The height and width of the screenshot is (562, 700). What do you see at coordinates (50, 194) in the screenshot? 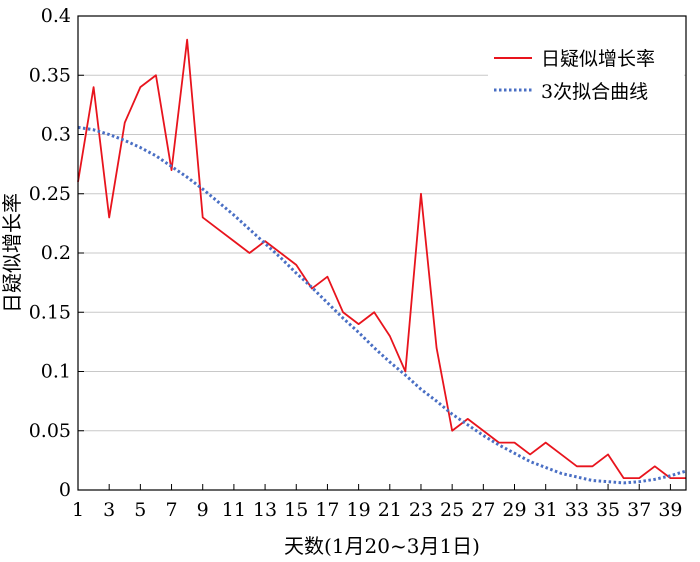
I see `y-tick-label: 0.25` at bounding box center [50, 194].